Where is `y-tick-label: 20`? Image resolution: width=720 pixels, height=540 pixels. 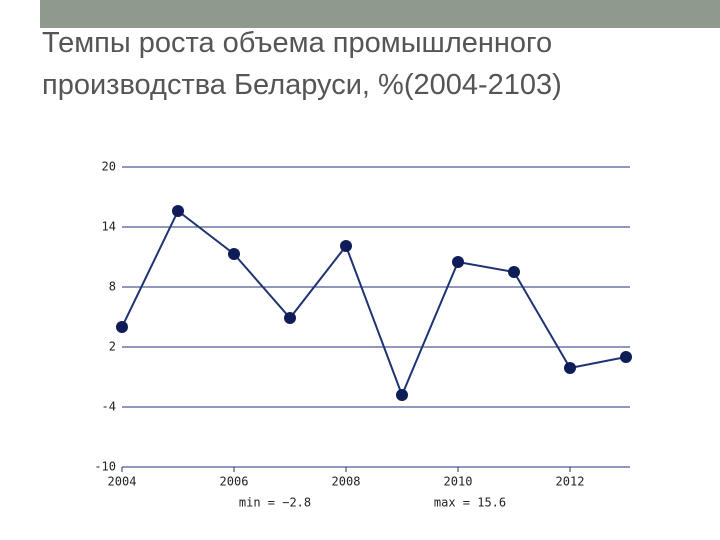
y-tick-label: 20 is located at coordinates (109, 167).